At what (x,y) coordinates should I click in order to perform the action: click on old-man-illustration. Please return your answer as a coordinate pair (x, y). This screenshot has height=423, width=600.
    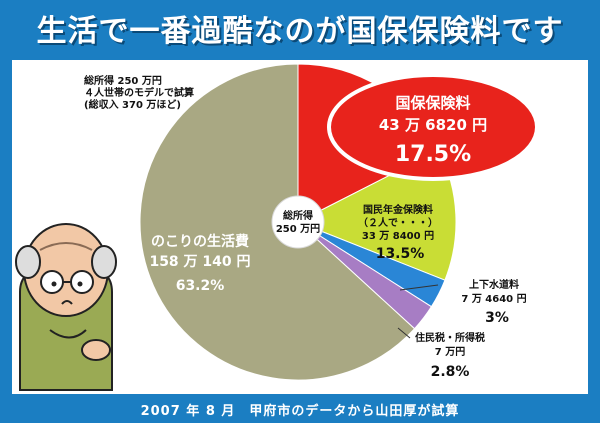
    Looking at the image, I should click on (66, 307).